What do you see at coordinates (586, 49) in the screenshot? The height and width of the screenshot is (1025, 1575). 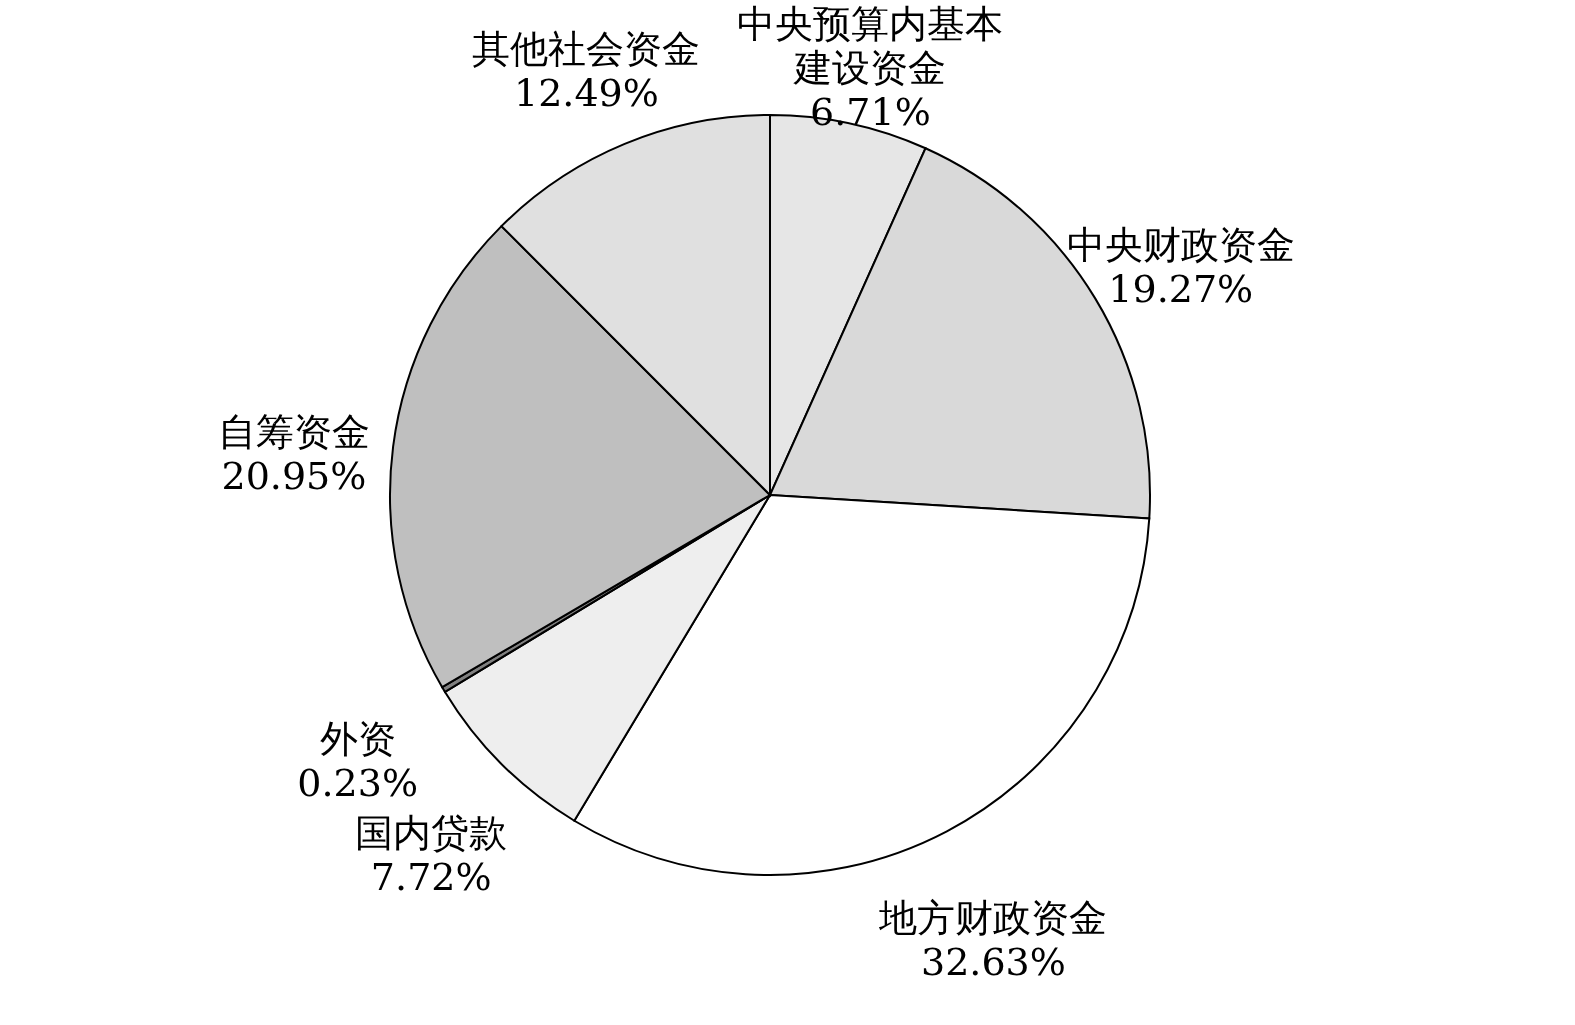 I see `slice-label: 其他社会资金` at bounding box center [586, 49].